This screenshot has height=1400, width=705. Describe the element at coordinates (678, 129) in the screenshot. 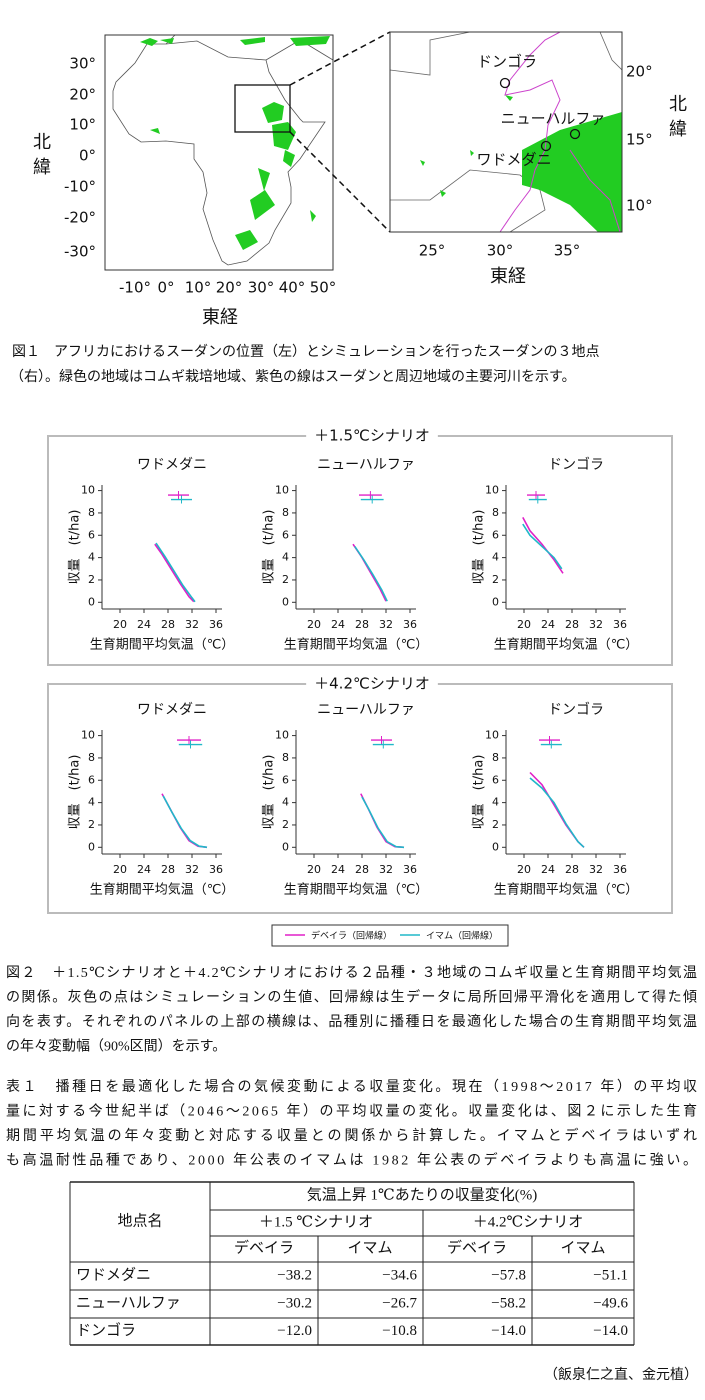

I see `axis-label: 緯` at that location.